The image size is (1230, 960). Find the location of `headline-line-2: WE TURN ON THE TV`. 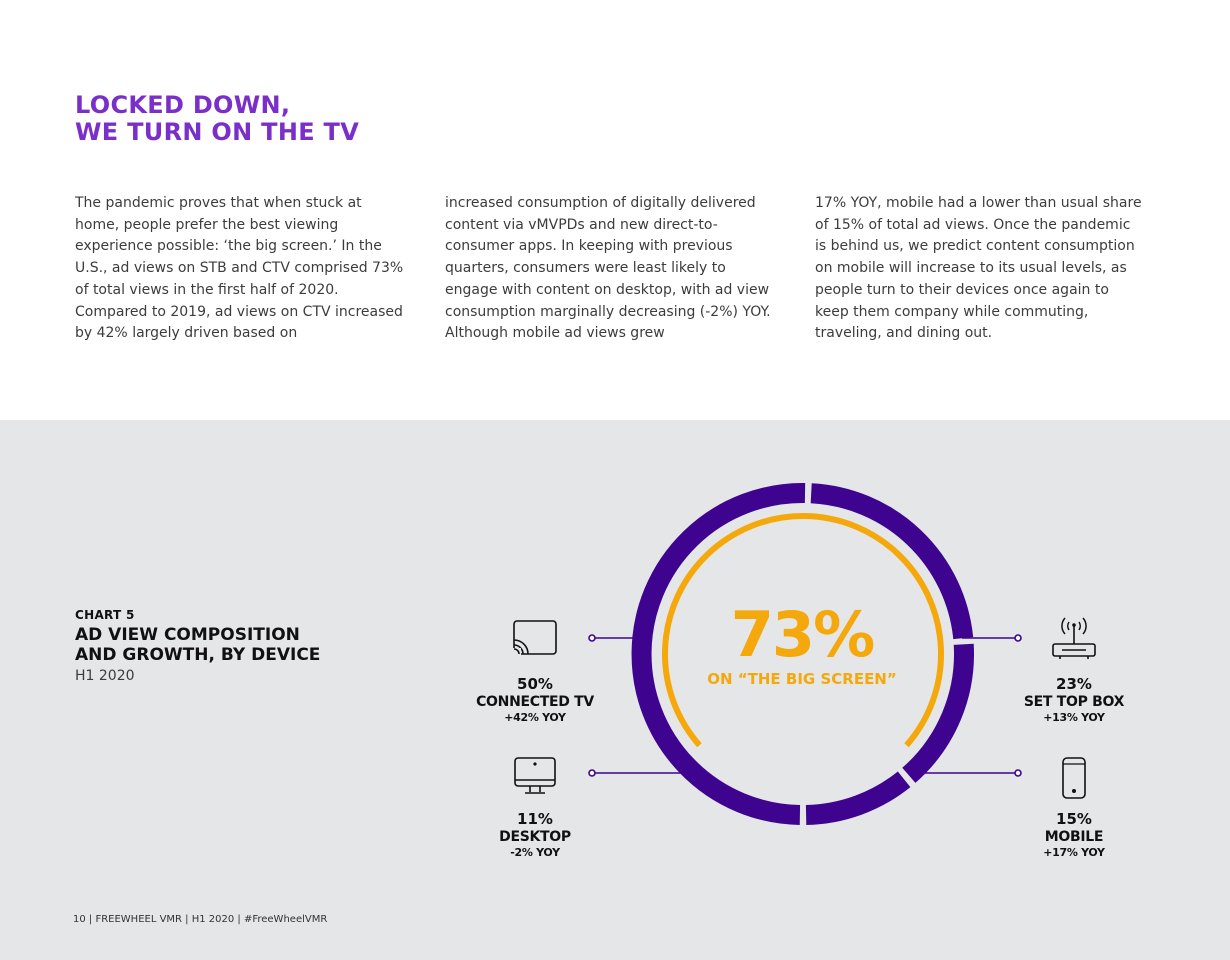

headline-line-2: WE TURN ON THE TV is located at coordinates (217, 132).